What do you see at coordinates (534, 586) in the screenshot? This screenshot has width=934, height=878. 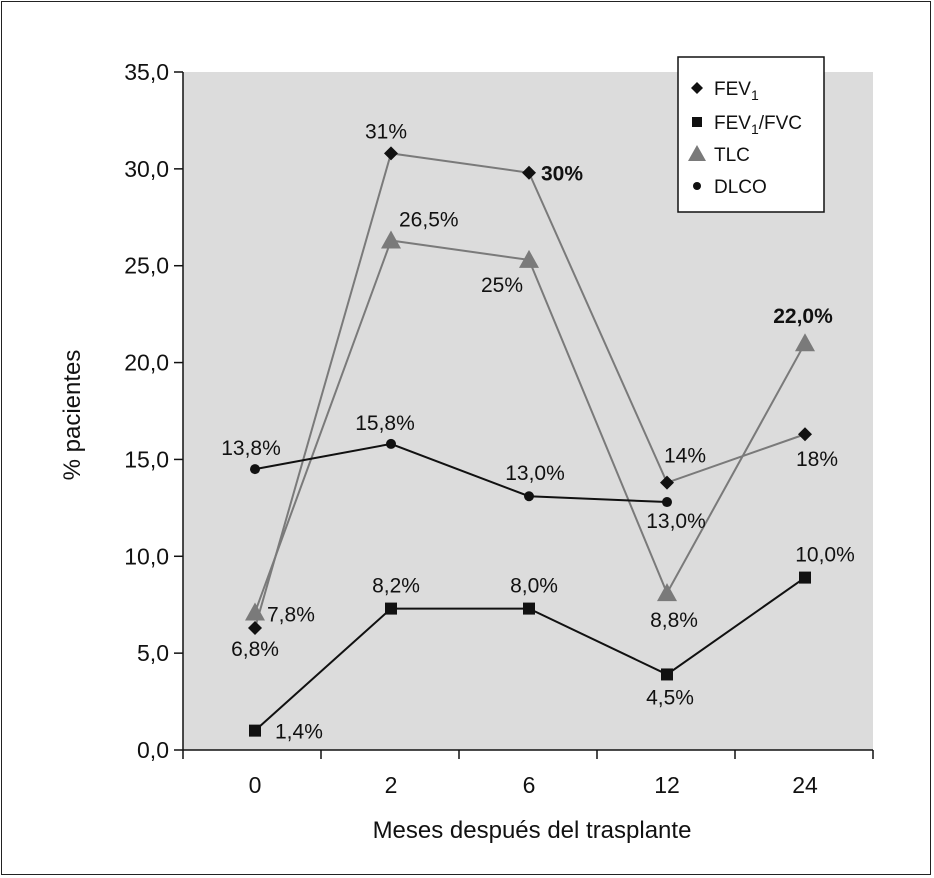 I see `data-label: 8,0%` at bounding box center [534, 586].